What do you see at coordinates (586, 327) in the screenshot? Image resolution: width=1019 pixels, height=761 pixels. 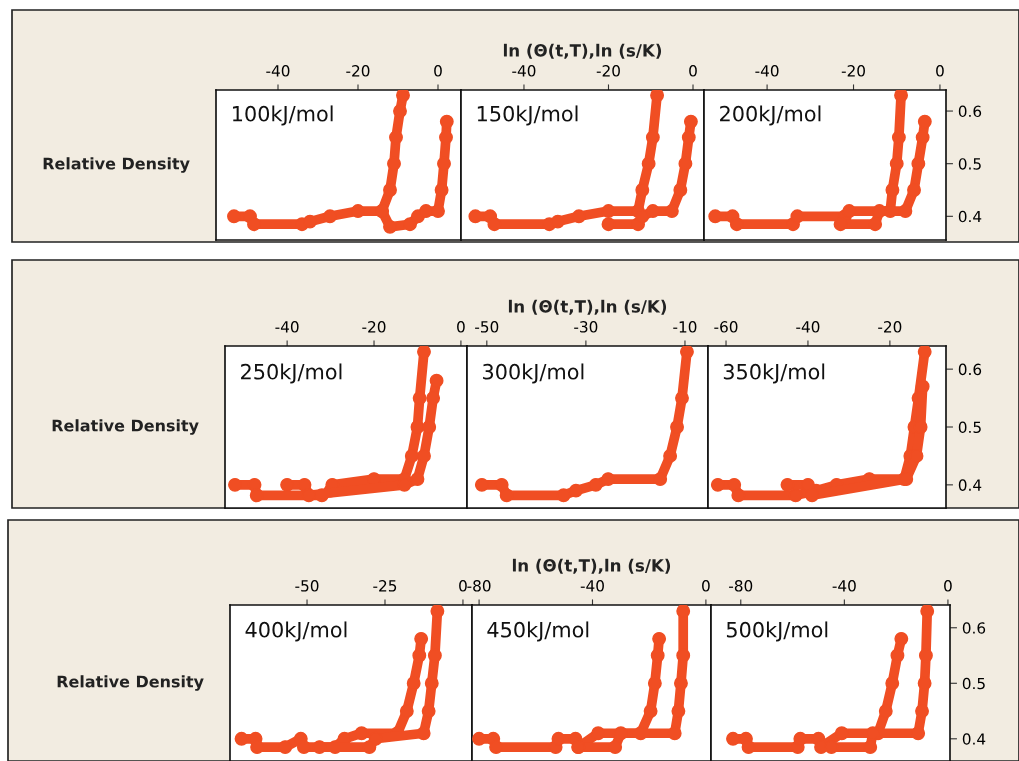 I see `x-tick-label: -30` at bounding box center [586, 327].